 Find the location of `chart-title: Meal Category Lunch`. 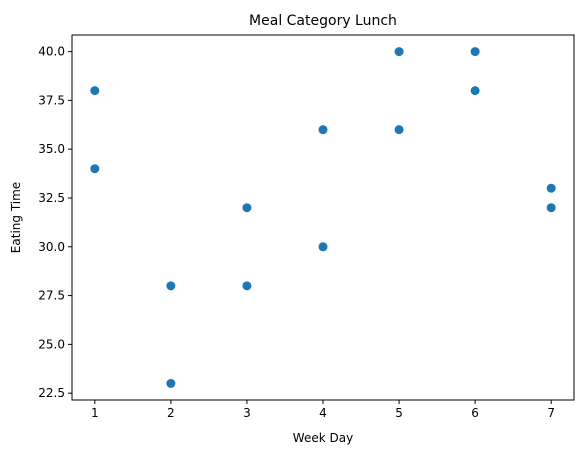

chart-title: Meal Category Lunch is located at coordinates (323, 21).